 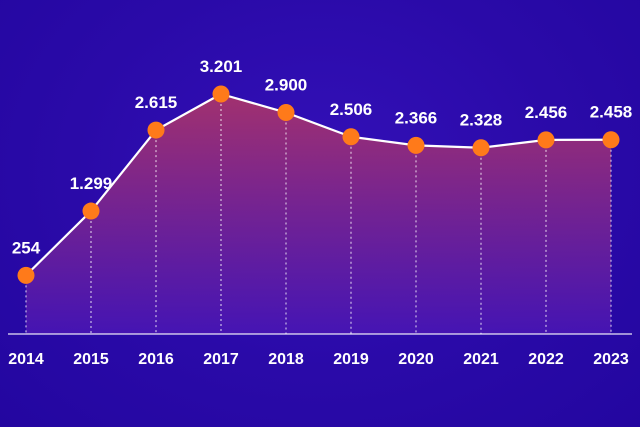 I want to click on data-point-2019, so click(x=351, y=137).